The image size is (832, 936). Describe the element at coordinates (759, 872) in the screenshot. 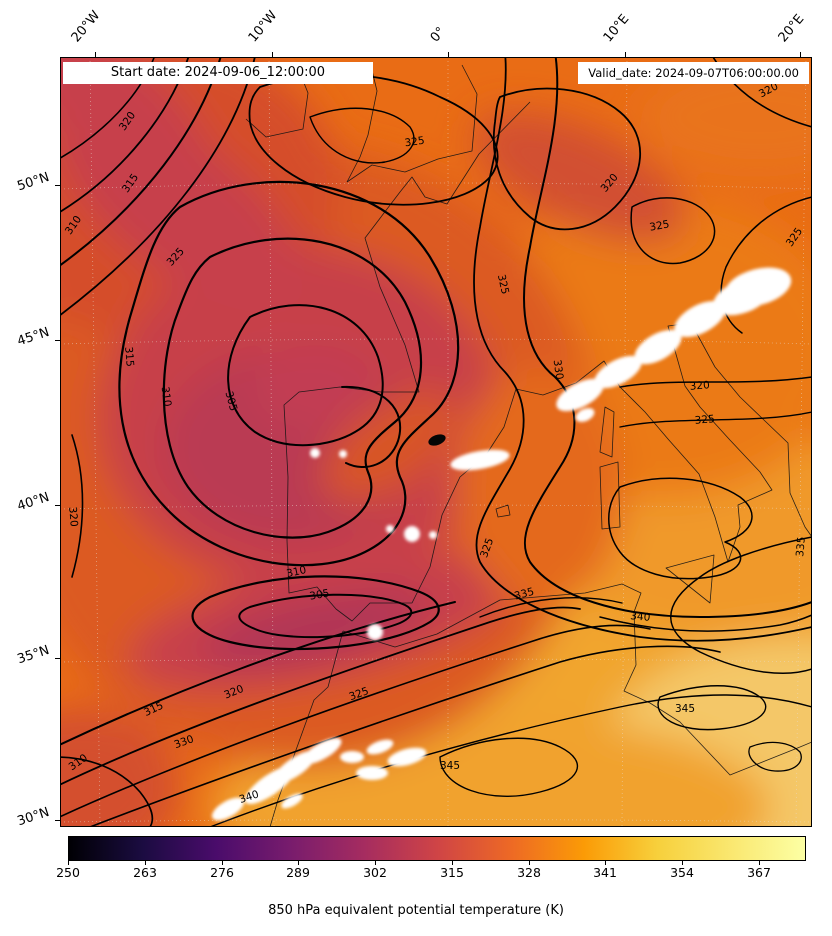

I see `colorbar-tick-label: 367` at that location.